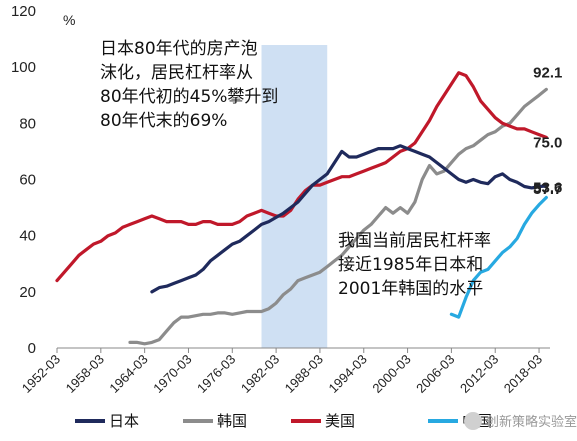  What do you see at coordinates (348, 374) in the screenshot?
I see `x-tick-label: 1994-03` at bounding box center [348, 374].